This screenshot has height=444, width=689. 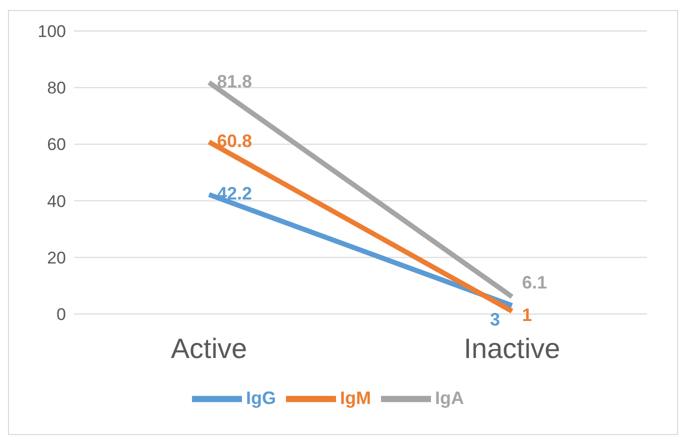 What do you see at coordinates (495, 320) in the screenshot?
I see `data-label: 3` at bounding box center [495, 320].